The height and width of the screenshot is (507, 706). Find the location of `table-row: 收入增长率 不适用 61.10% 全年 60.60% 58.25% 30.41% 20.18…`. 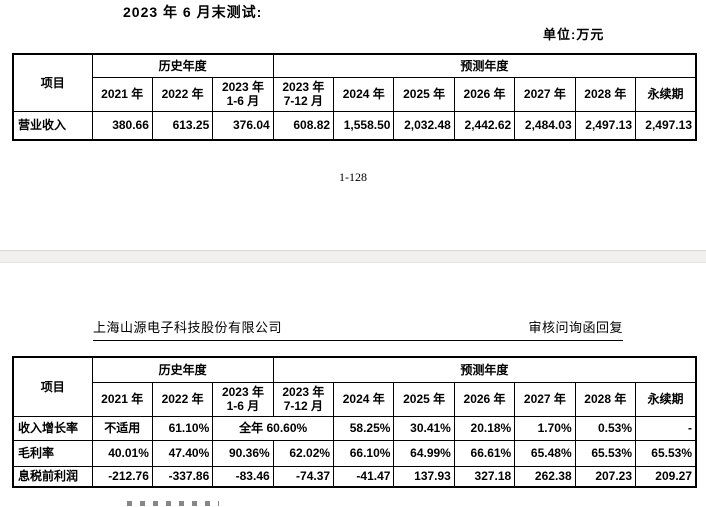

table-row: 收入增长率 不适用 61.10% 全年 60.60% 58.25% 30.41% 20.18… is located at coordinates (354, 428).